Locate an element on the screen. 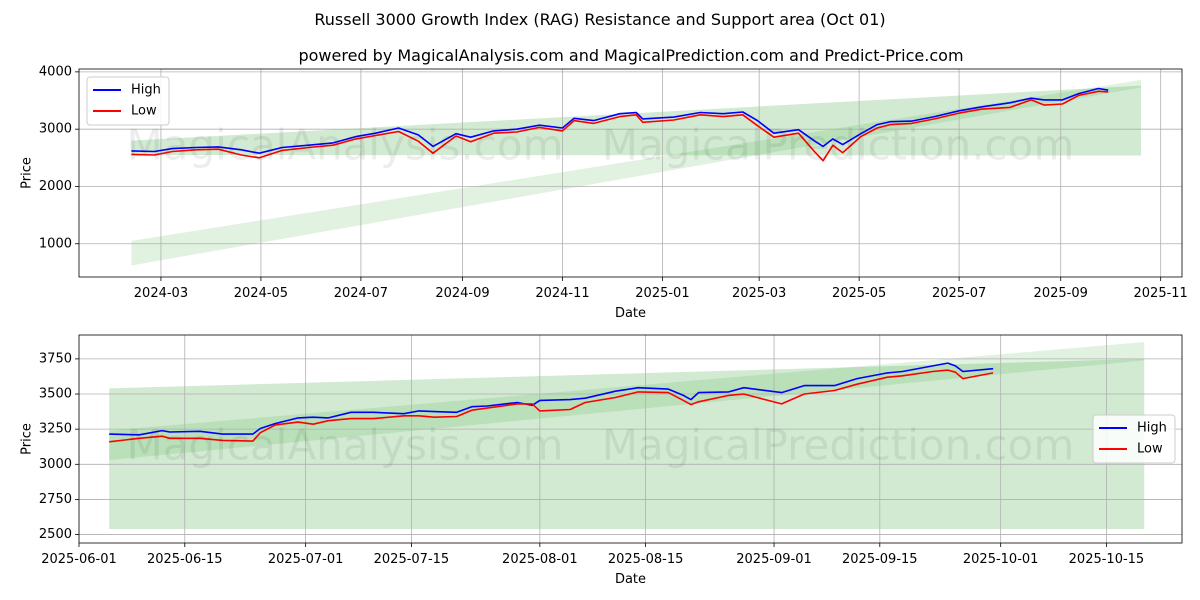  x-tick-label-1: 2025-06-15 is located at coordinates (185, 559).